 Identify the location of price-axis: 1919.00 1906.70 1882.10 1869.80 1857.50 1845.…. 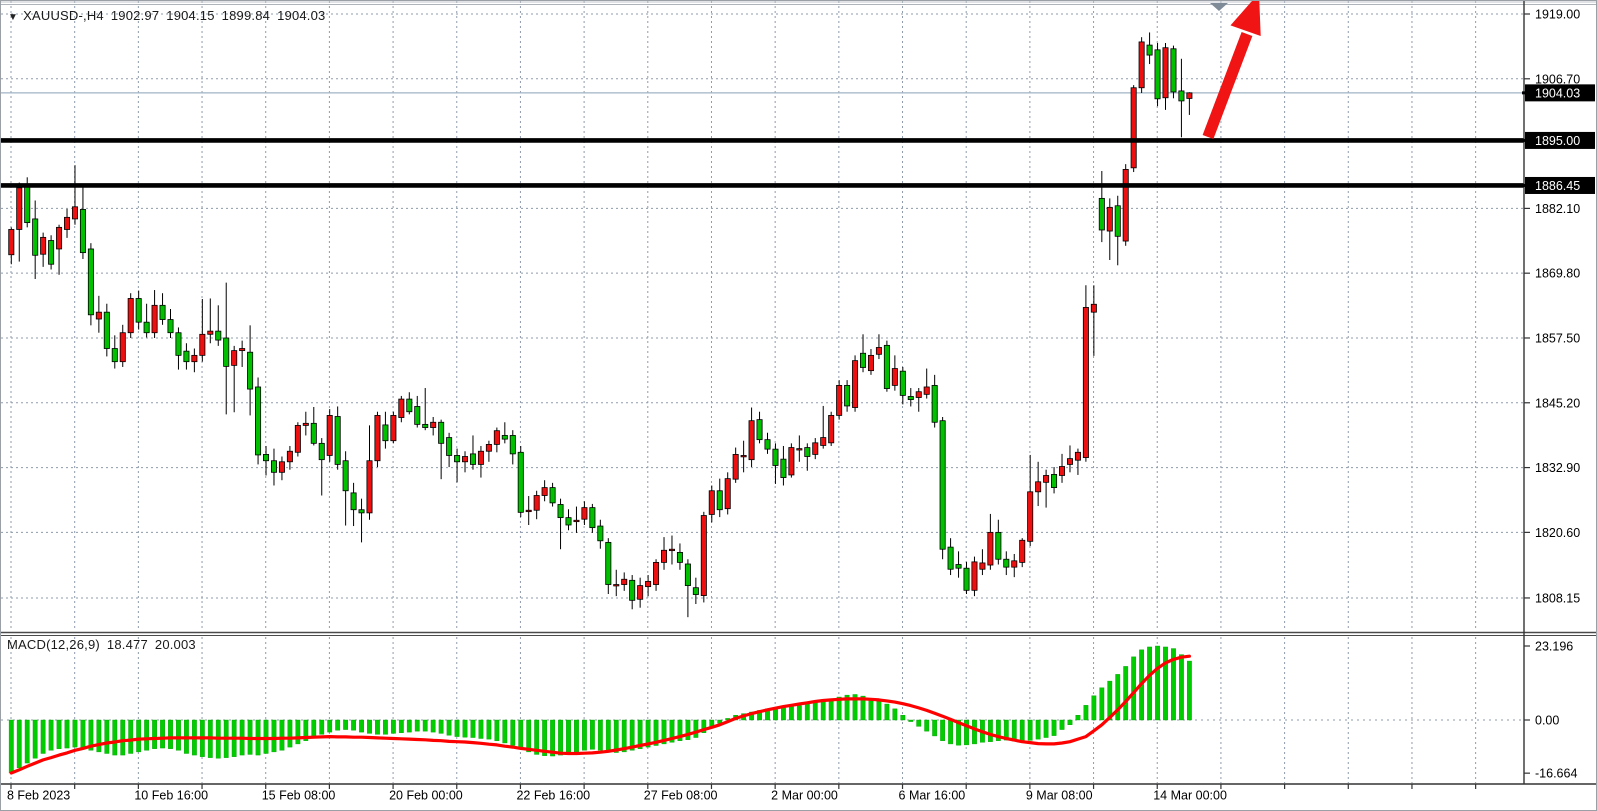
(1558, 394).